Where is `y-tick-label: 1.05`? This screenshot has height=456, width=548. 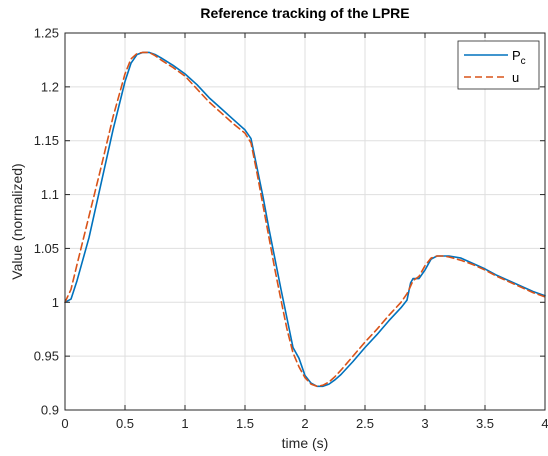 y-tick-label: 1.05 is located at coordinates (46, 248).